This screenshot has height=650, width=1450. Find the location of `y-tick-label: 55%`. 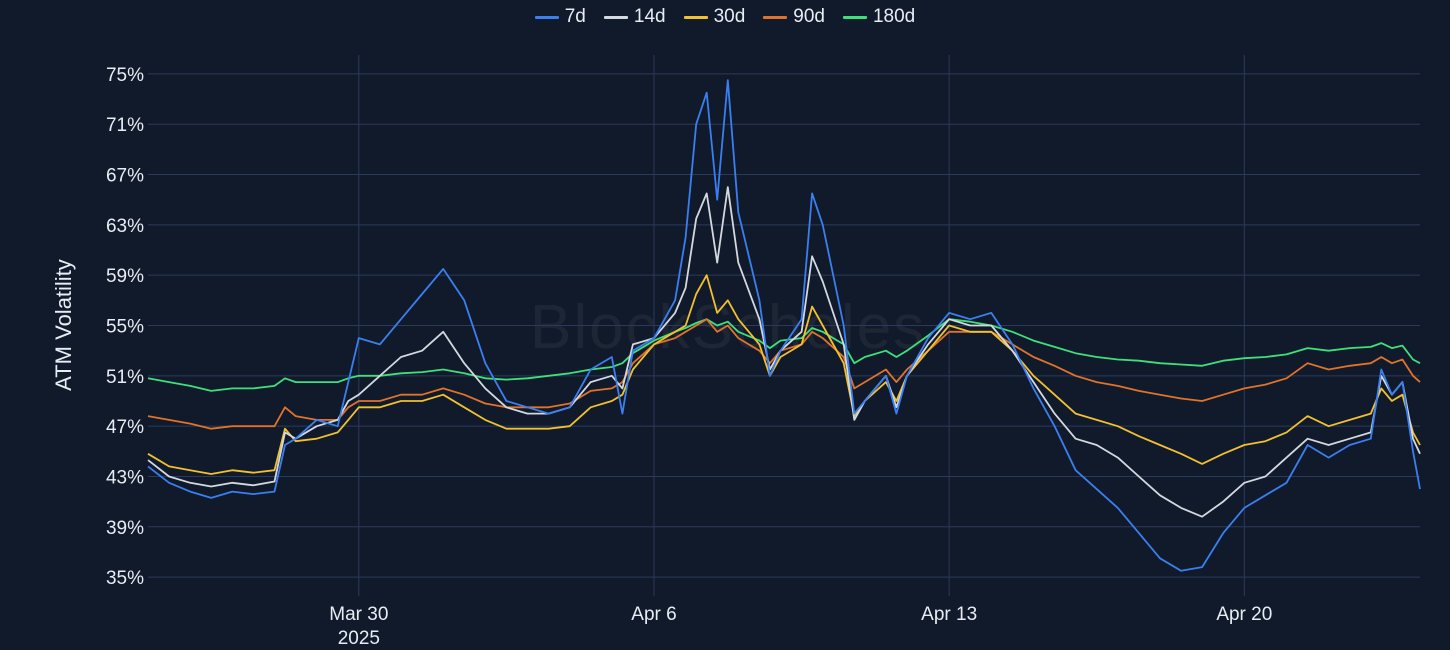

y-tick-label: 55% is located at coordinates (125, 327).